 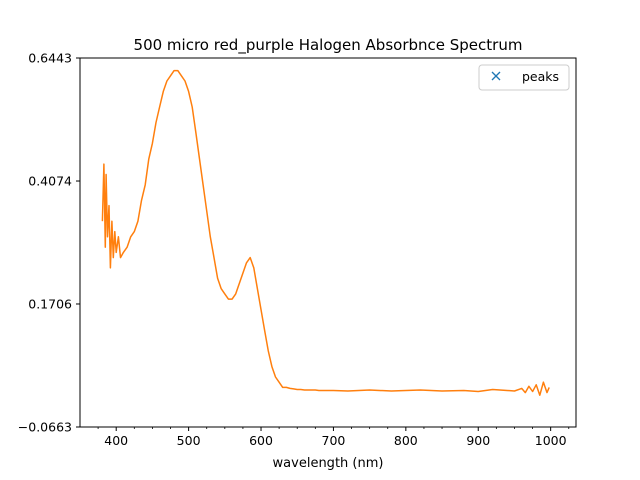 I want to click on x-tick-label: 800, so click(x=406, y=440).